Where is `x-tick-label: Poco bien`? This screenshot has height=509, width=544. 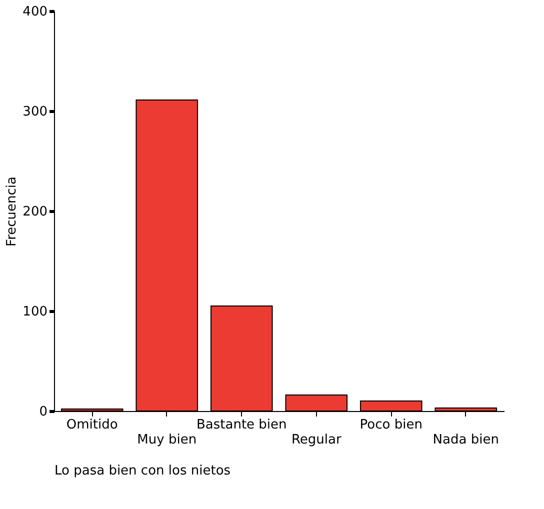 x-tick-label: Poco bien is located at coordinates (391, 425).